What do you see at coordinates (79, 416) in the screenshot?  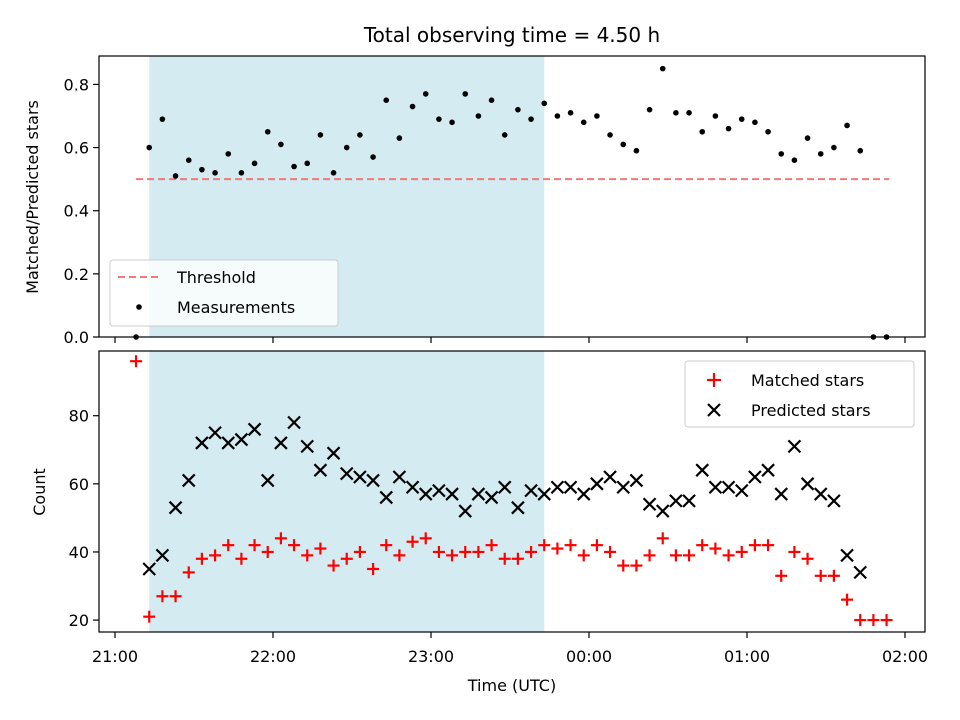 I see `y-tick-label: 80` at bounding box center [79, 416].